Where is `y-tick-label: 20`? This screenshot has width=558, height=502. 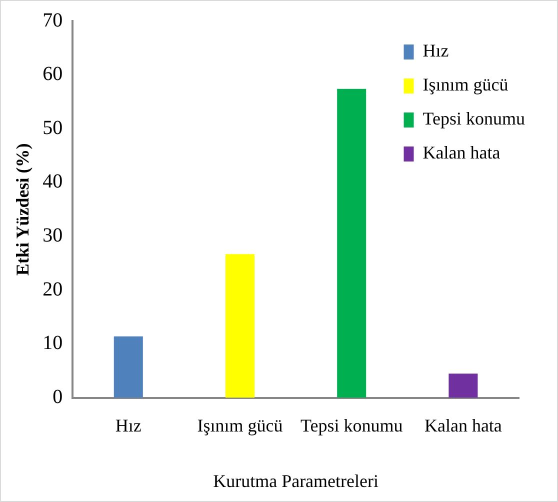
y-tick-label: 20 is located at coordinates (52, 289).